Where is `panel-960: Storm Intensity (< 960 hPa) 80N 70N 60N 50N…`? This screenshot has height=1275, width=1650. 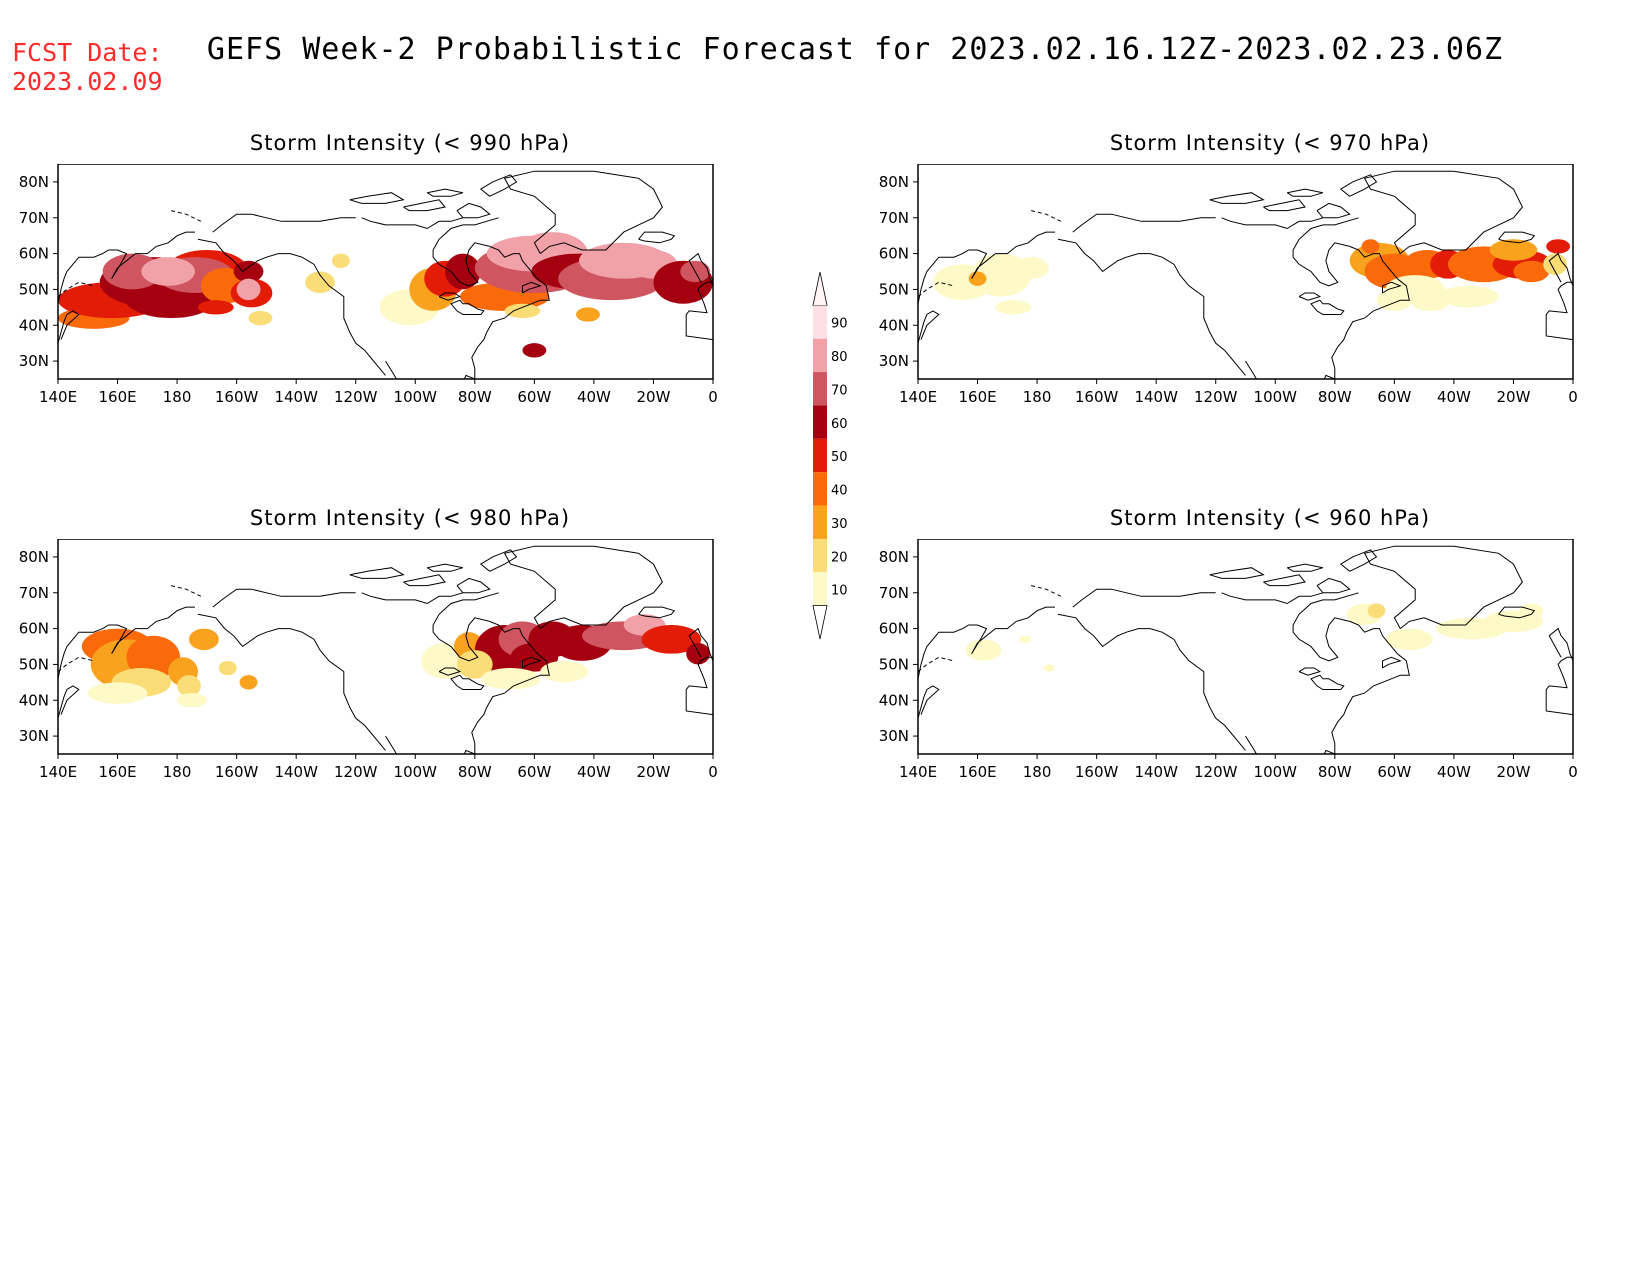
panel-960: Storm Intensity (< 960 hPa) 80N 70N 60N 50N… is located at coordinates (1255, 660).